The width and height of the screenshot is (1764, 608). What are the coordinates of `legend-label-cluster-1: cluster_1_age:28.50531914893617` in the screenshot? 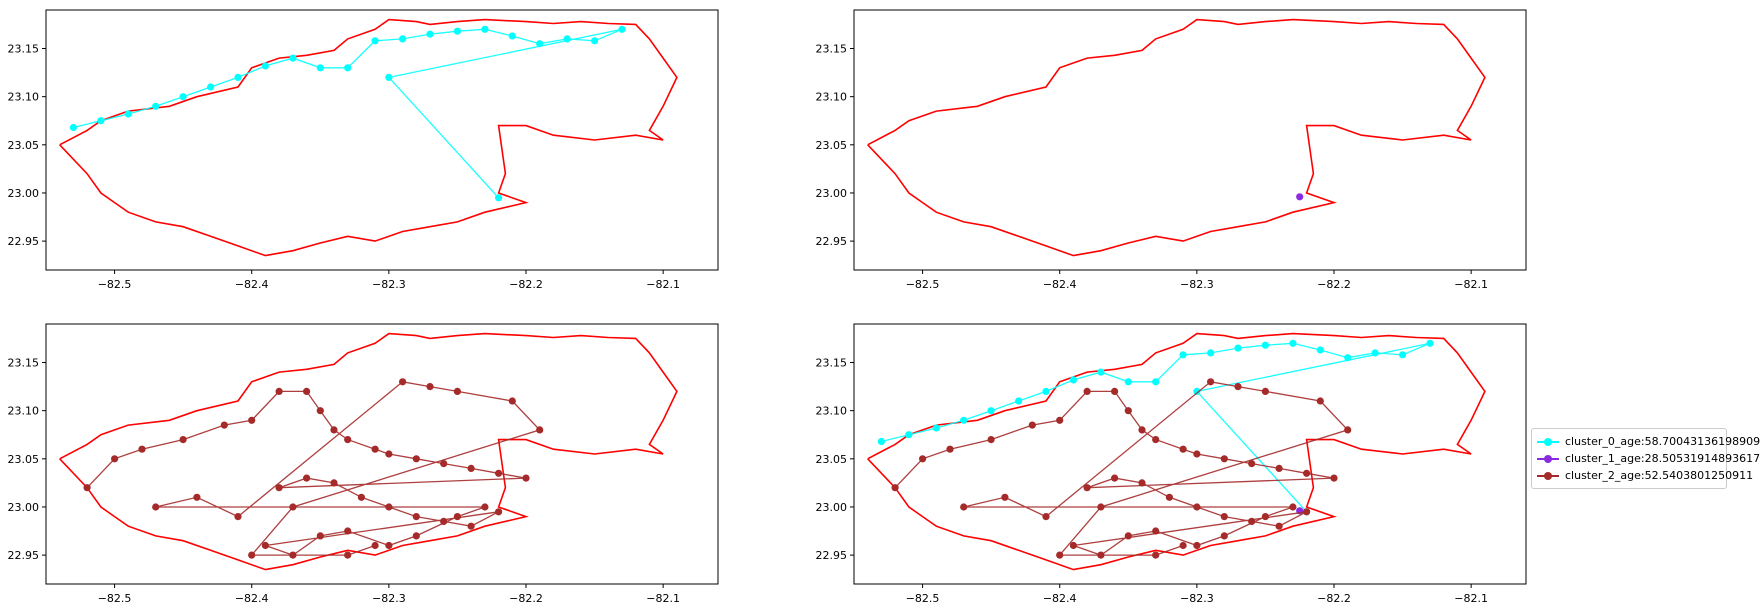 It's located at (1663, 458).